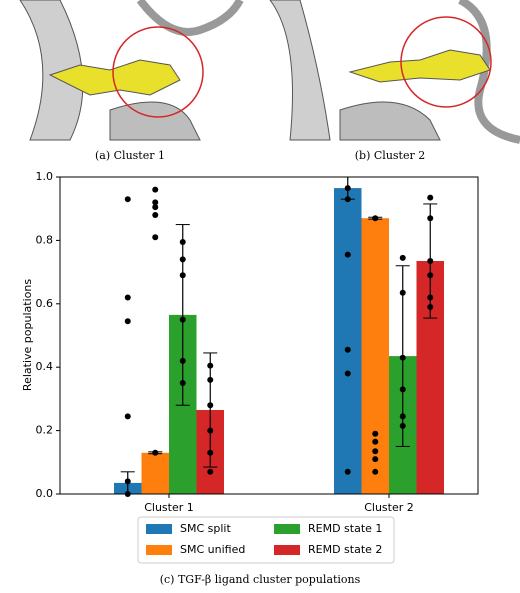  What do you see at coordinates (394, 72) in the screenshot?
I see `panel-b-image` at bounding box center [394, 72].